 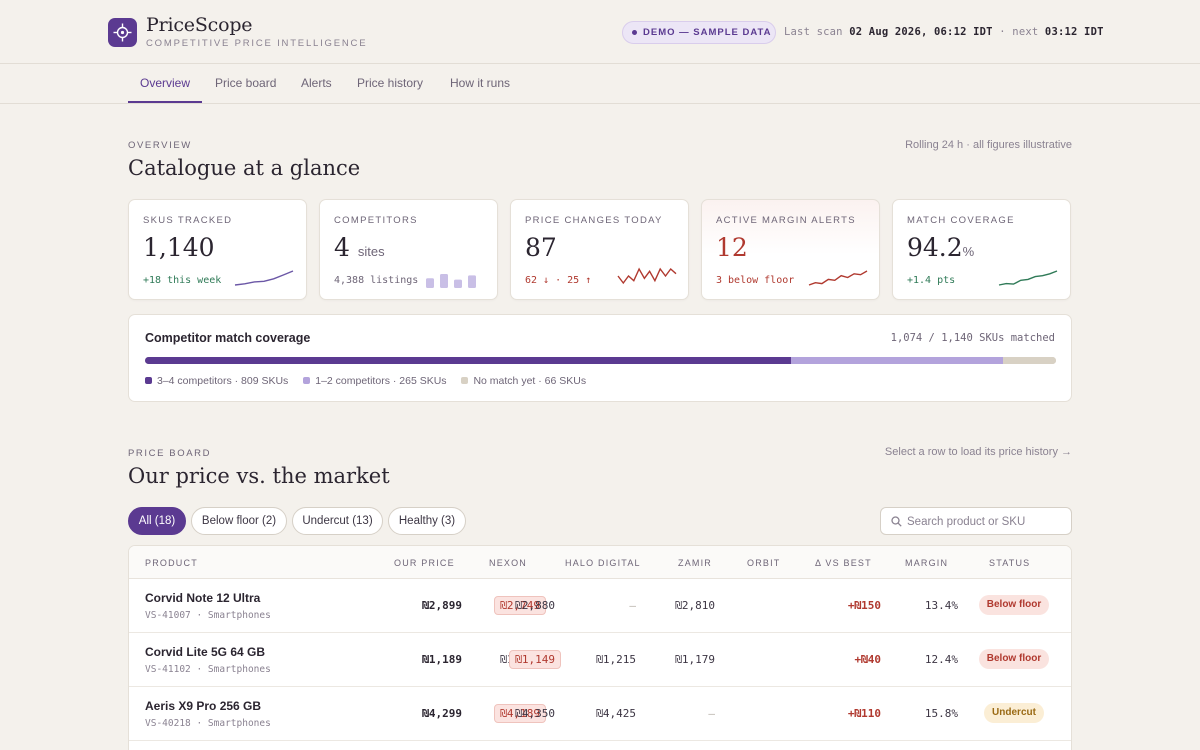 I want to click on cell-ours: ₪2,899, so click(x=442, y=605).